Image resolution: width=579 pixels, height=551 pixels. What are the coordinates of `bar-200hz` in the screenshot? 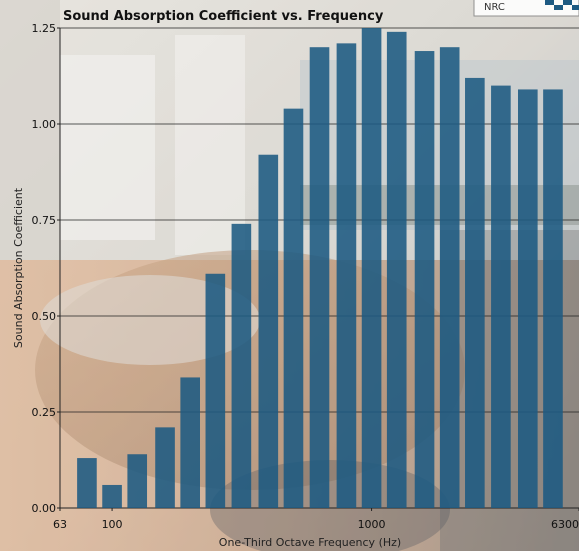 It's located at (190, 442).